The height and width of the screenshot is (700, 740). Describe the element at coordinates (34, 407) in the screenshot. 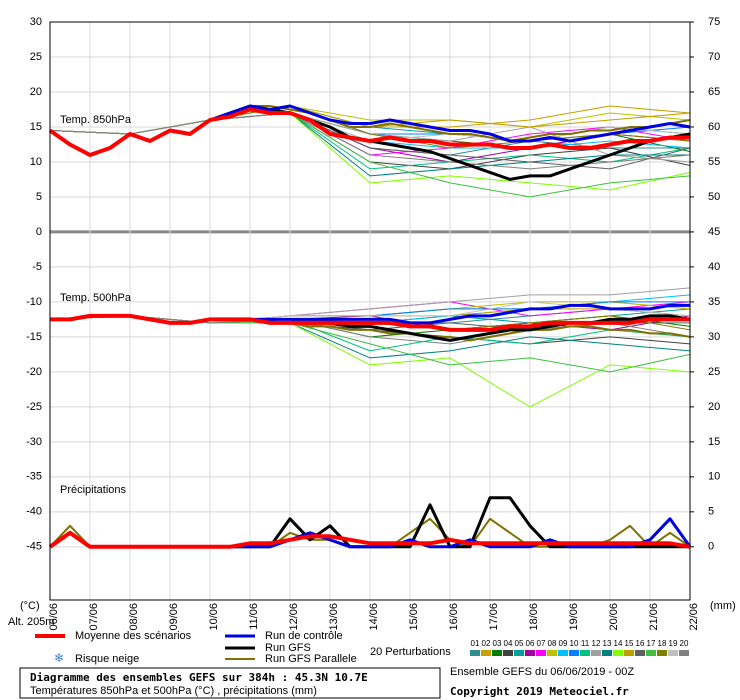

I see `y-tick-label: -25` at that location.